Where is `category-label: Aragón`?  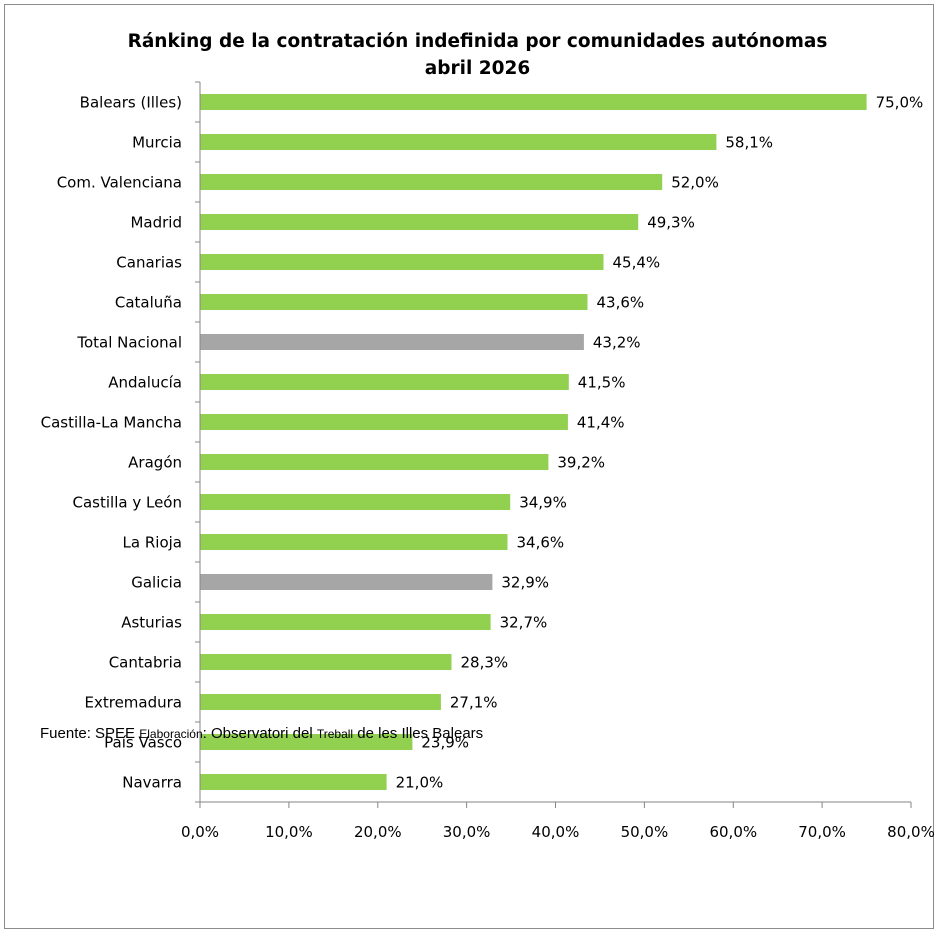
category-label: Aragón is located at coordinates (155, 463).